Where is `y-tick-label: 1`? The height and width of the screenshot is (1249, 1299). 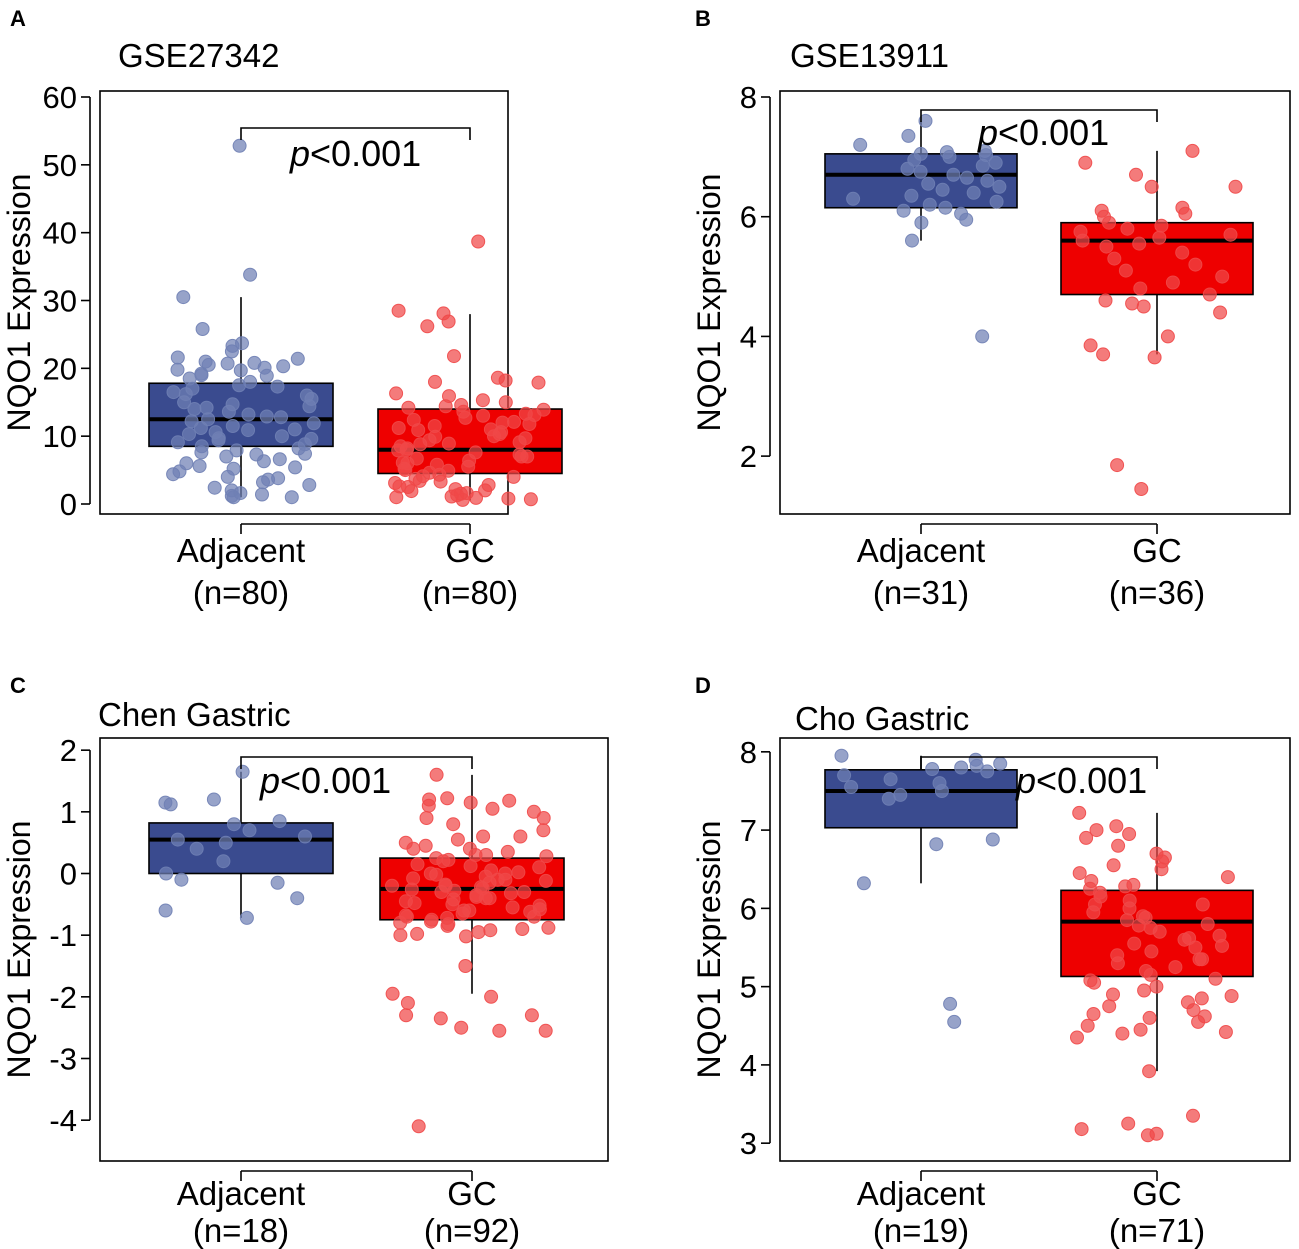 y-tick-label: 1 is located at coordinates (68, 812).